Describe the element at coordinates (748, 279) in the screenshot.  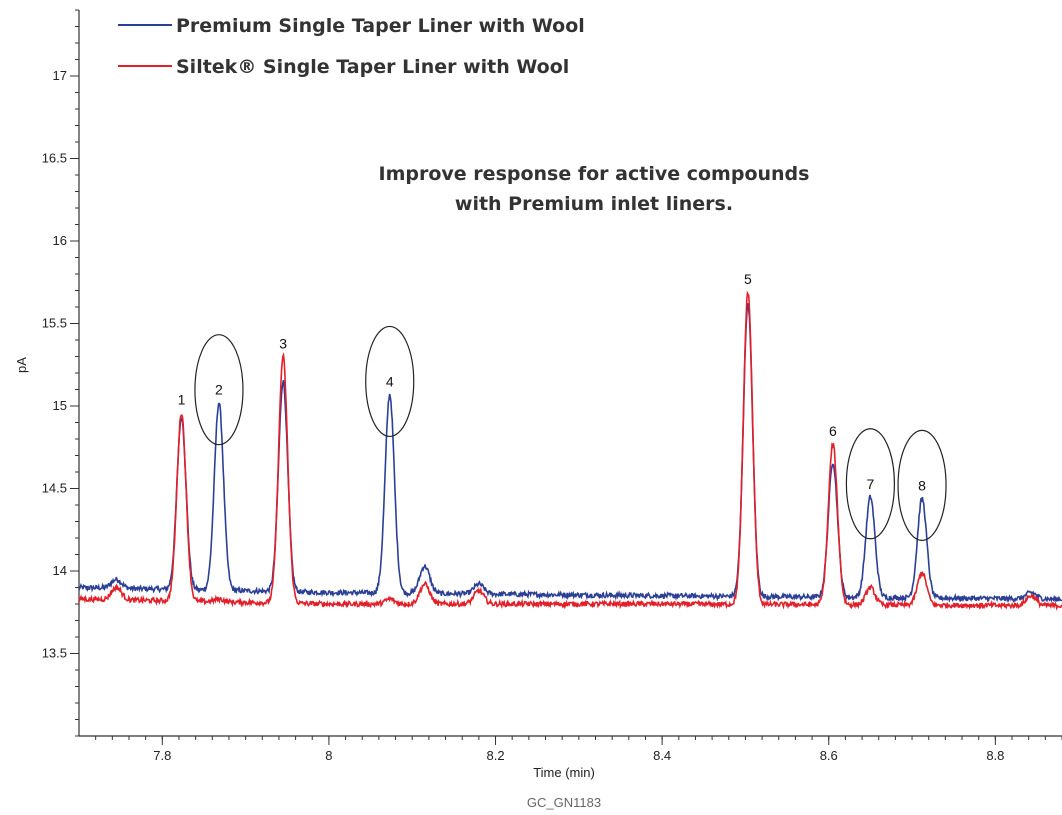
I see `peak-label: 5` at that location.